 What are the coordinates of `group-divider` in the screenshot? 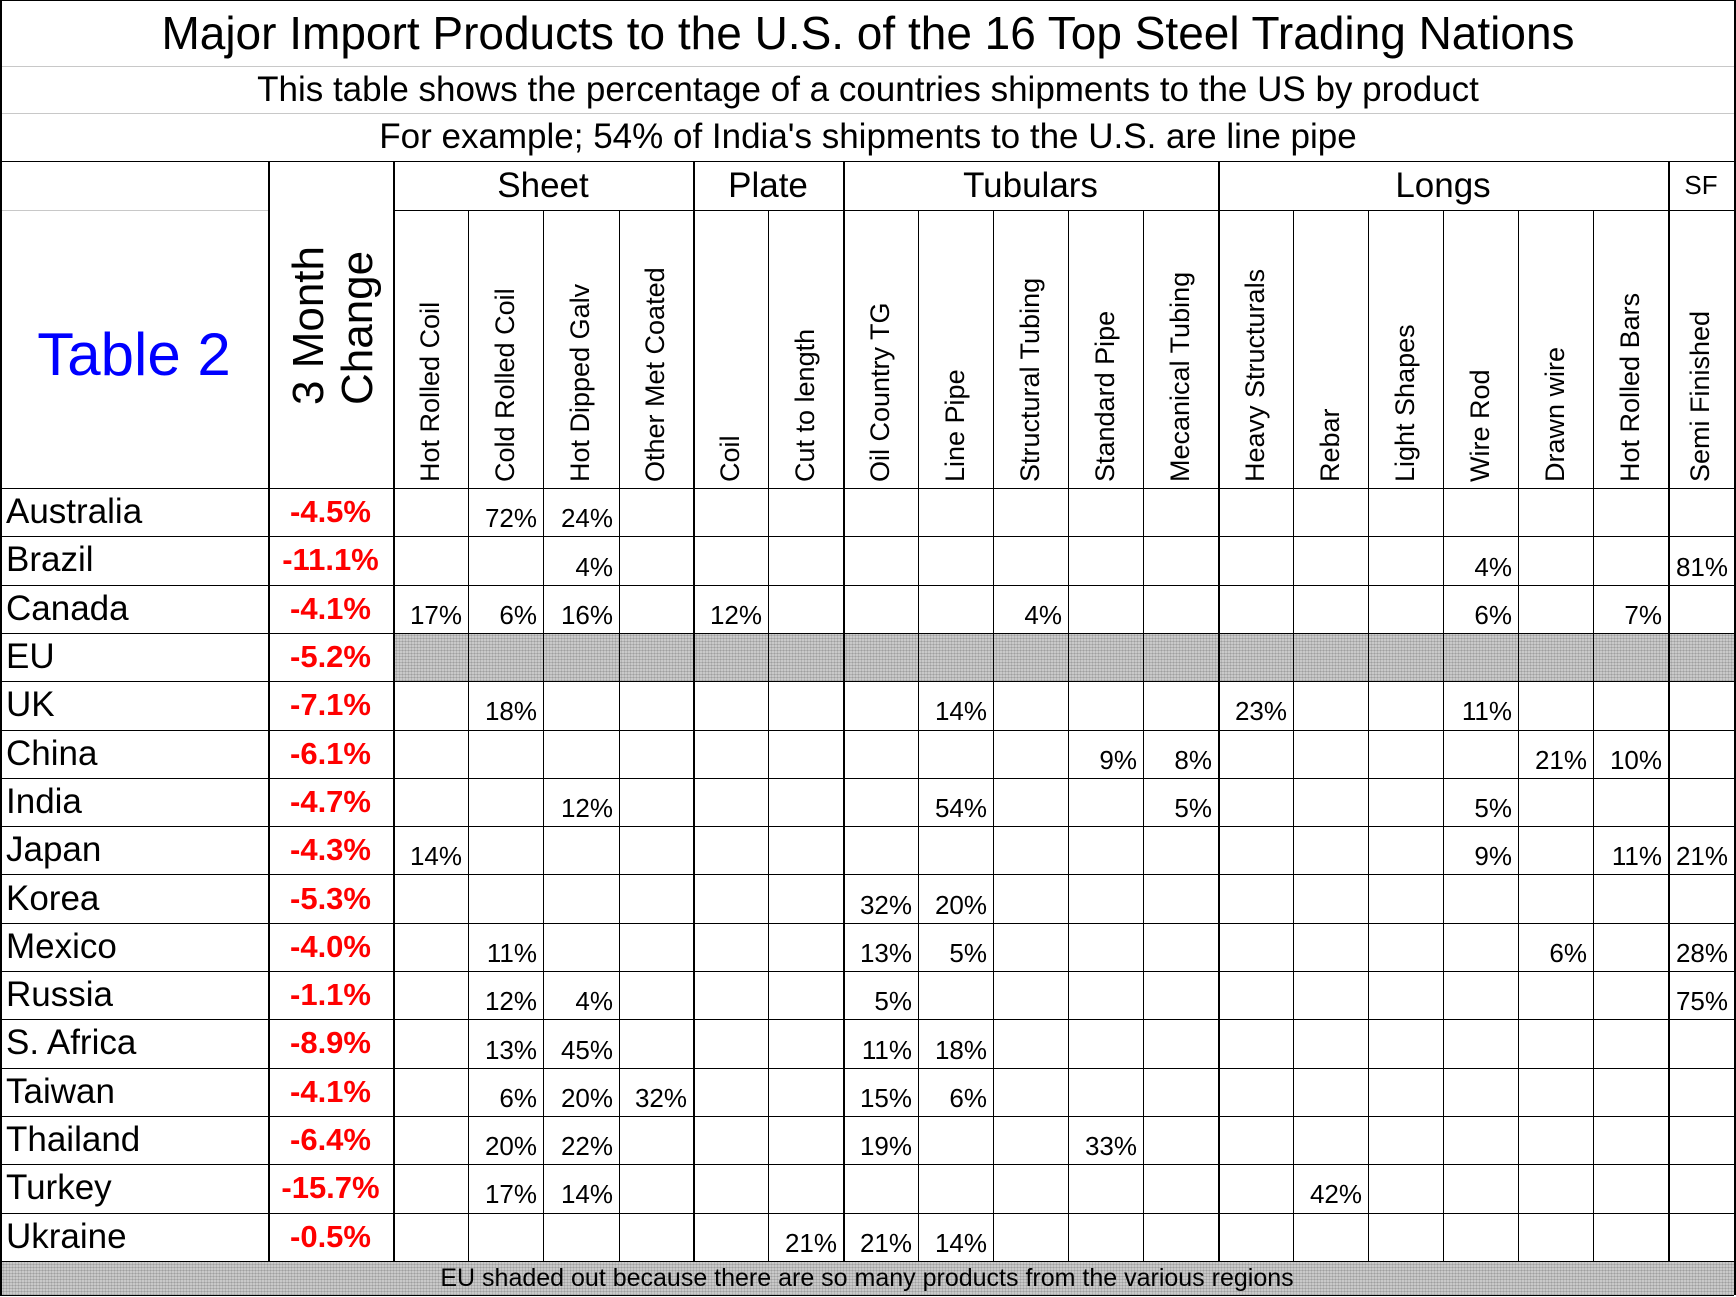 It's located at (1063, 210).